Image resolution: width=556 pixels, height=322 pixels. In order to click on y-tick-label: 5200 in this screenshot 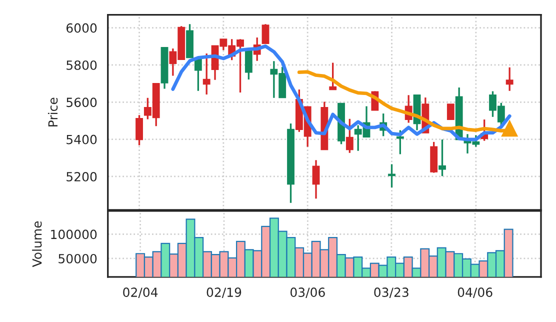, I will do `click(81, 177)`.